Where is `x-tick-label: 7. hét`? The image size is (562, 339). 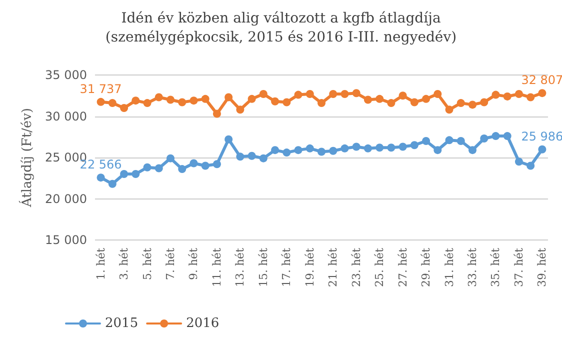 x-tick-label: 7. hét is located at coordinates (170, 263).